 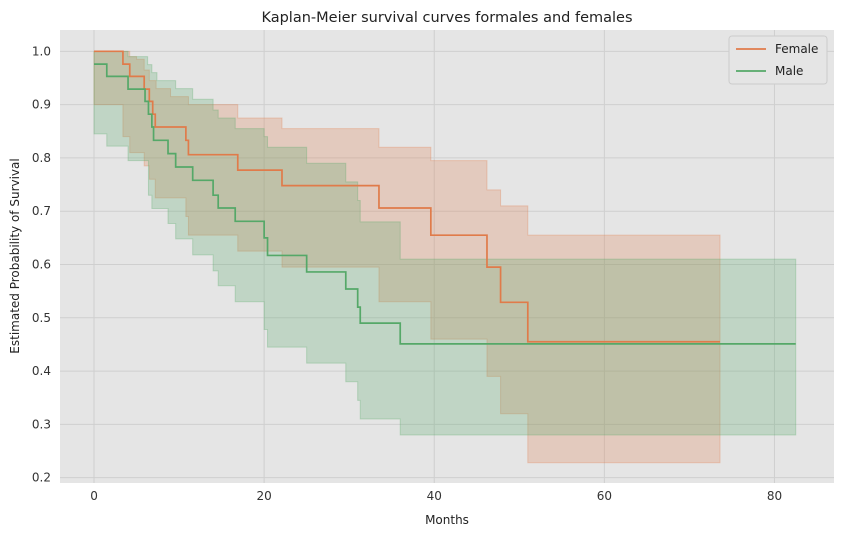 What do you see at coordinates (41, 478) in the screenshot?
I see `y-tick-label: 0.2` at bounding box center [41, 478].